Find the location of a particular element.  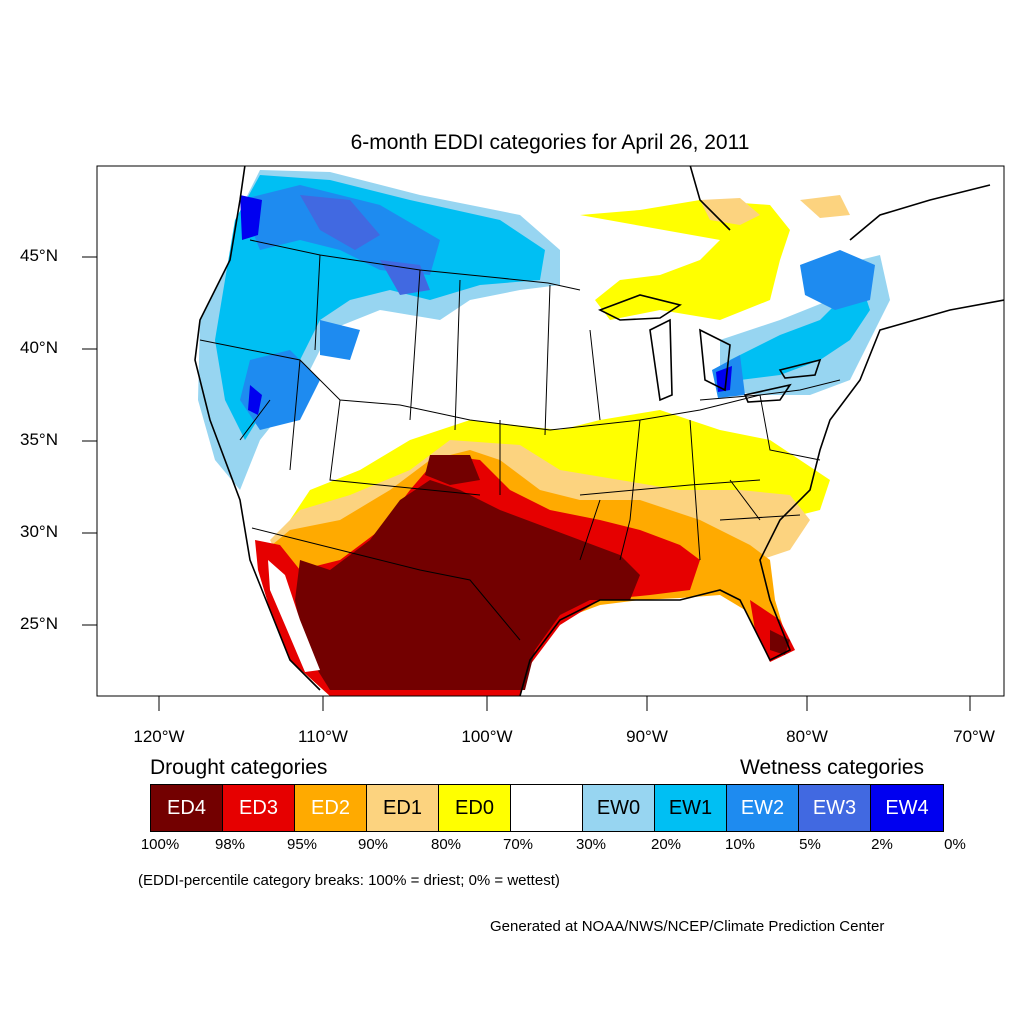

lat-label-35: 35°N is located at coordinates (39, 439).